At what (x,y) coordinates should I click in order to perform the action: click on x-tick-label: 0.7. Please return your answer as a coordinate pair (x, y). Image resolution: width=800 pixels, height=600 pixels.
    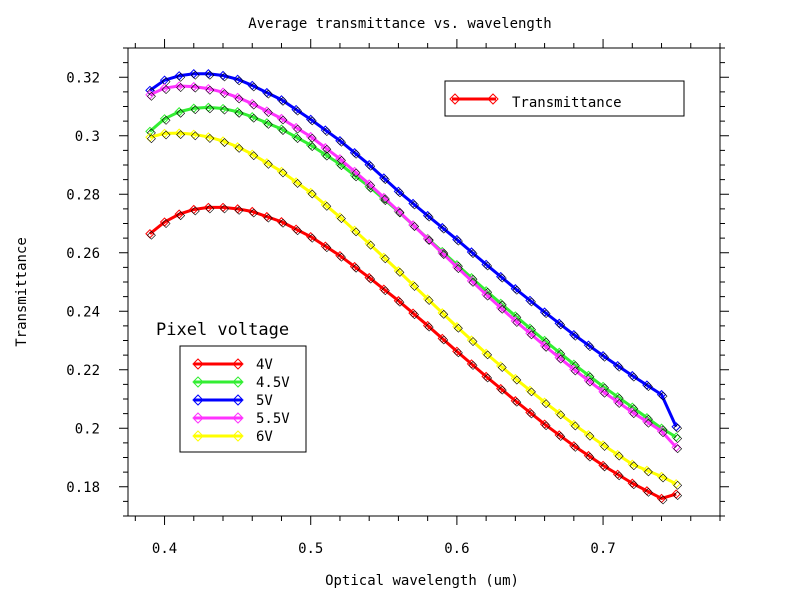
    Looking at the image, I should click on (602, 549).